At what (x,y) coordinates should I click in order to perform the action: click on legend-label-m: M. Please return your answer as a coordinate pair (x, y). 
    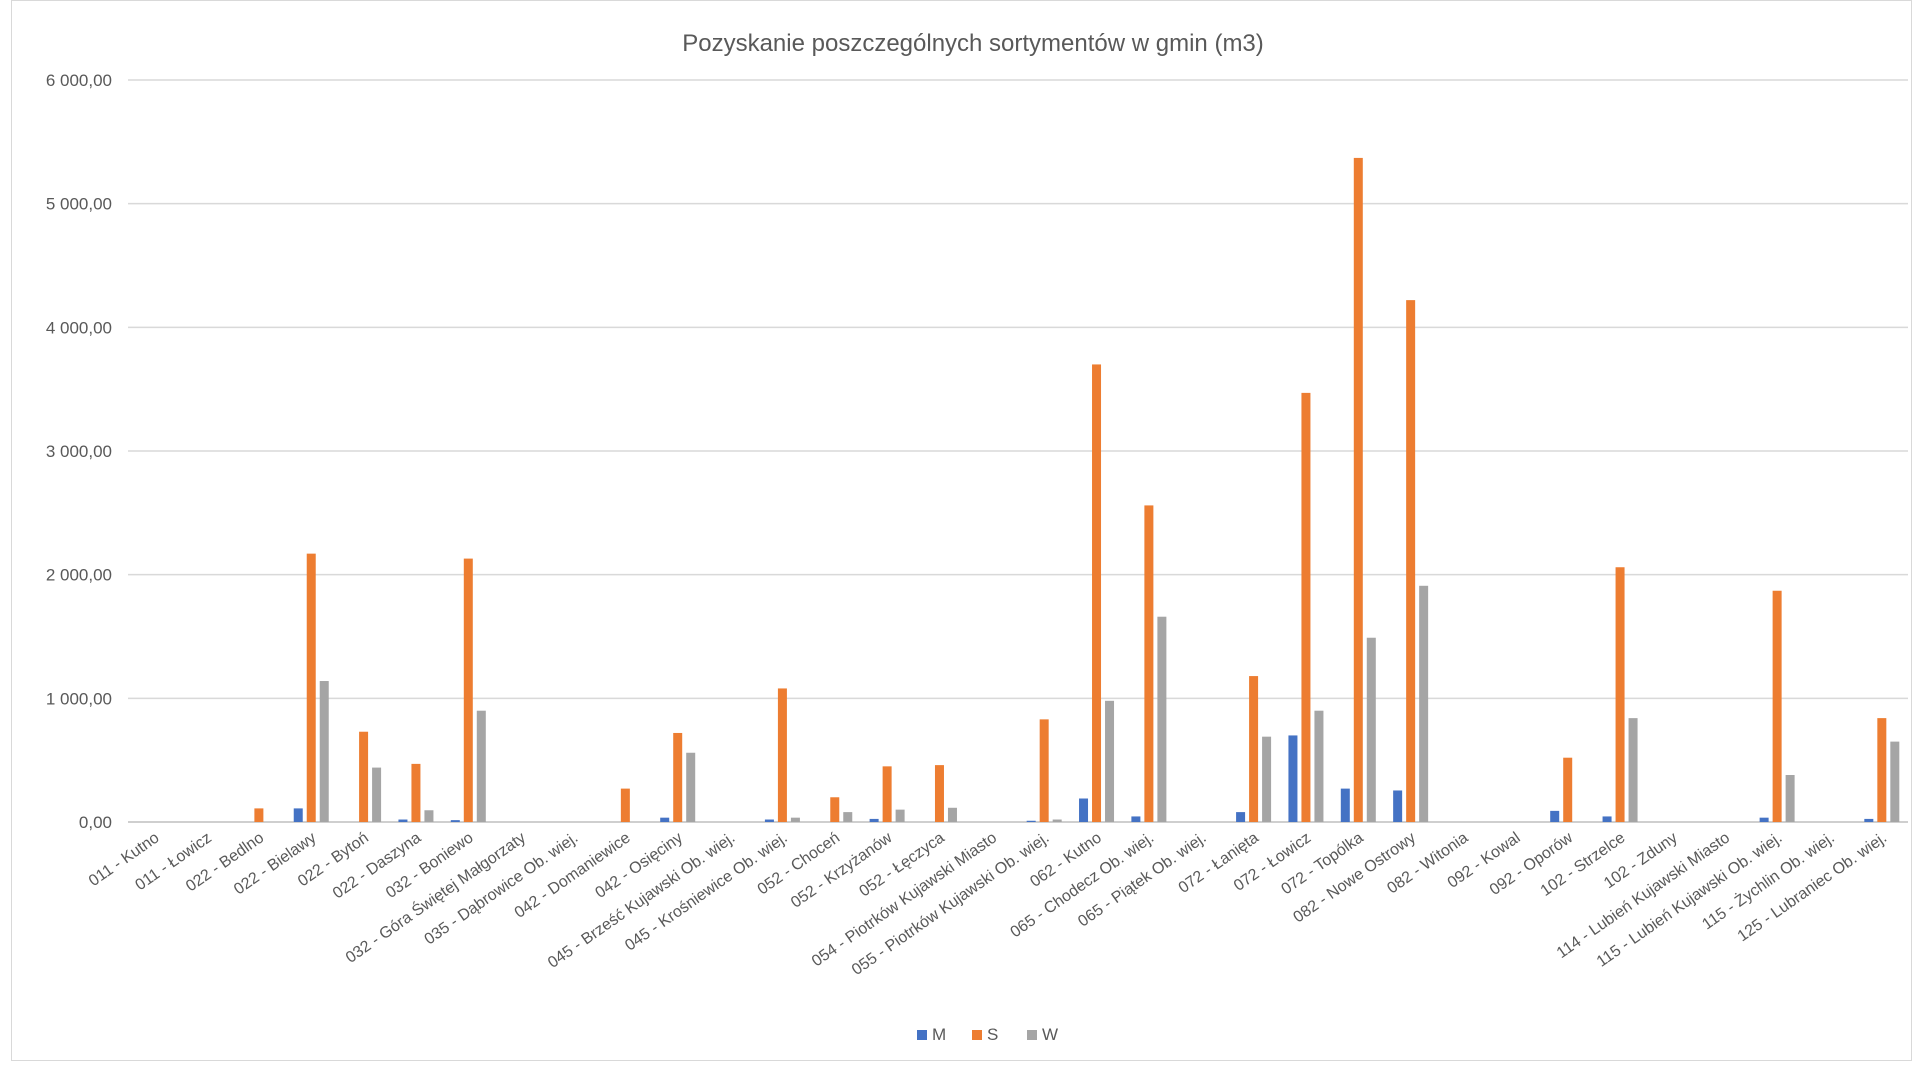
    Looking at the image, I should click on (939, 1034).